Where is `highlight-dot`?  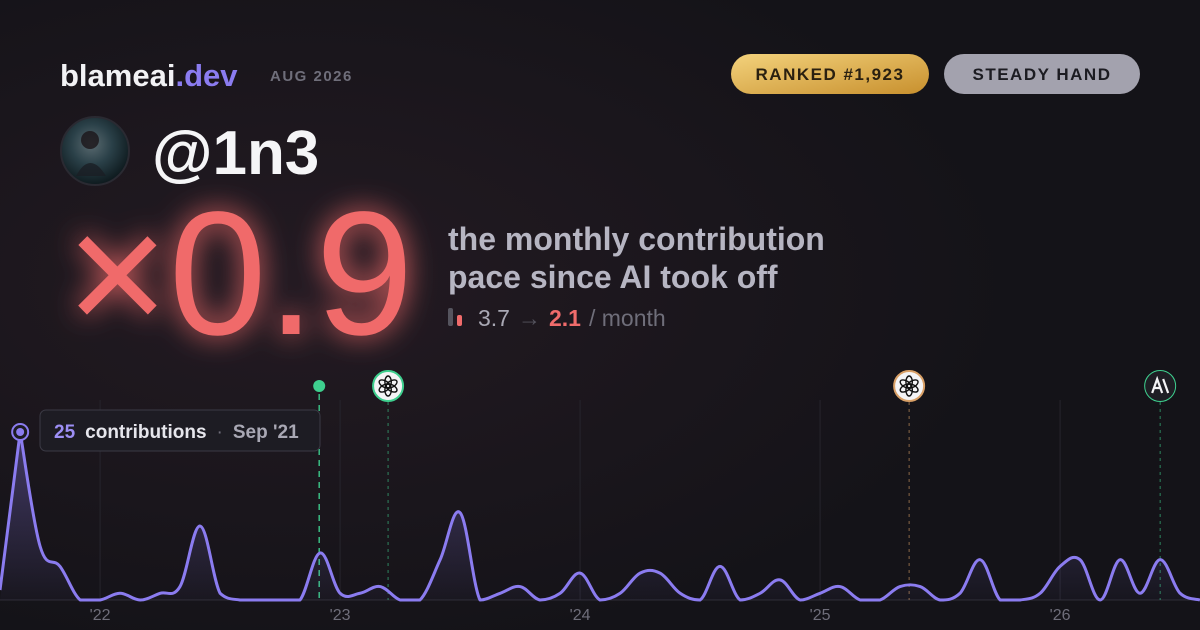
highlight-dot is located at coordinates (20, 432).